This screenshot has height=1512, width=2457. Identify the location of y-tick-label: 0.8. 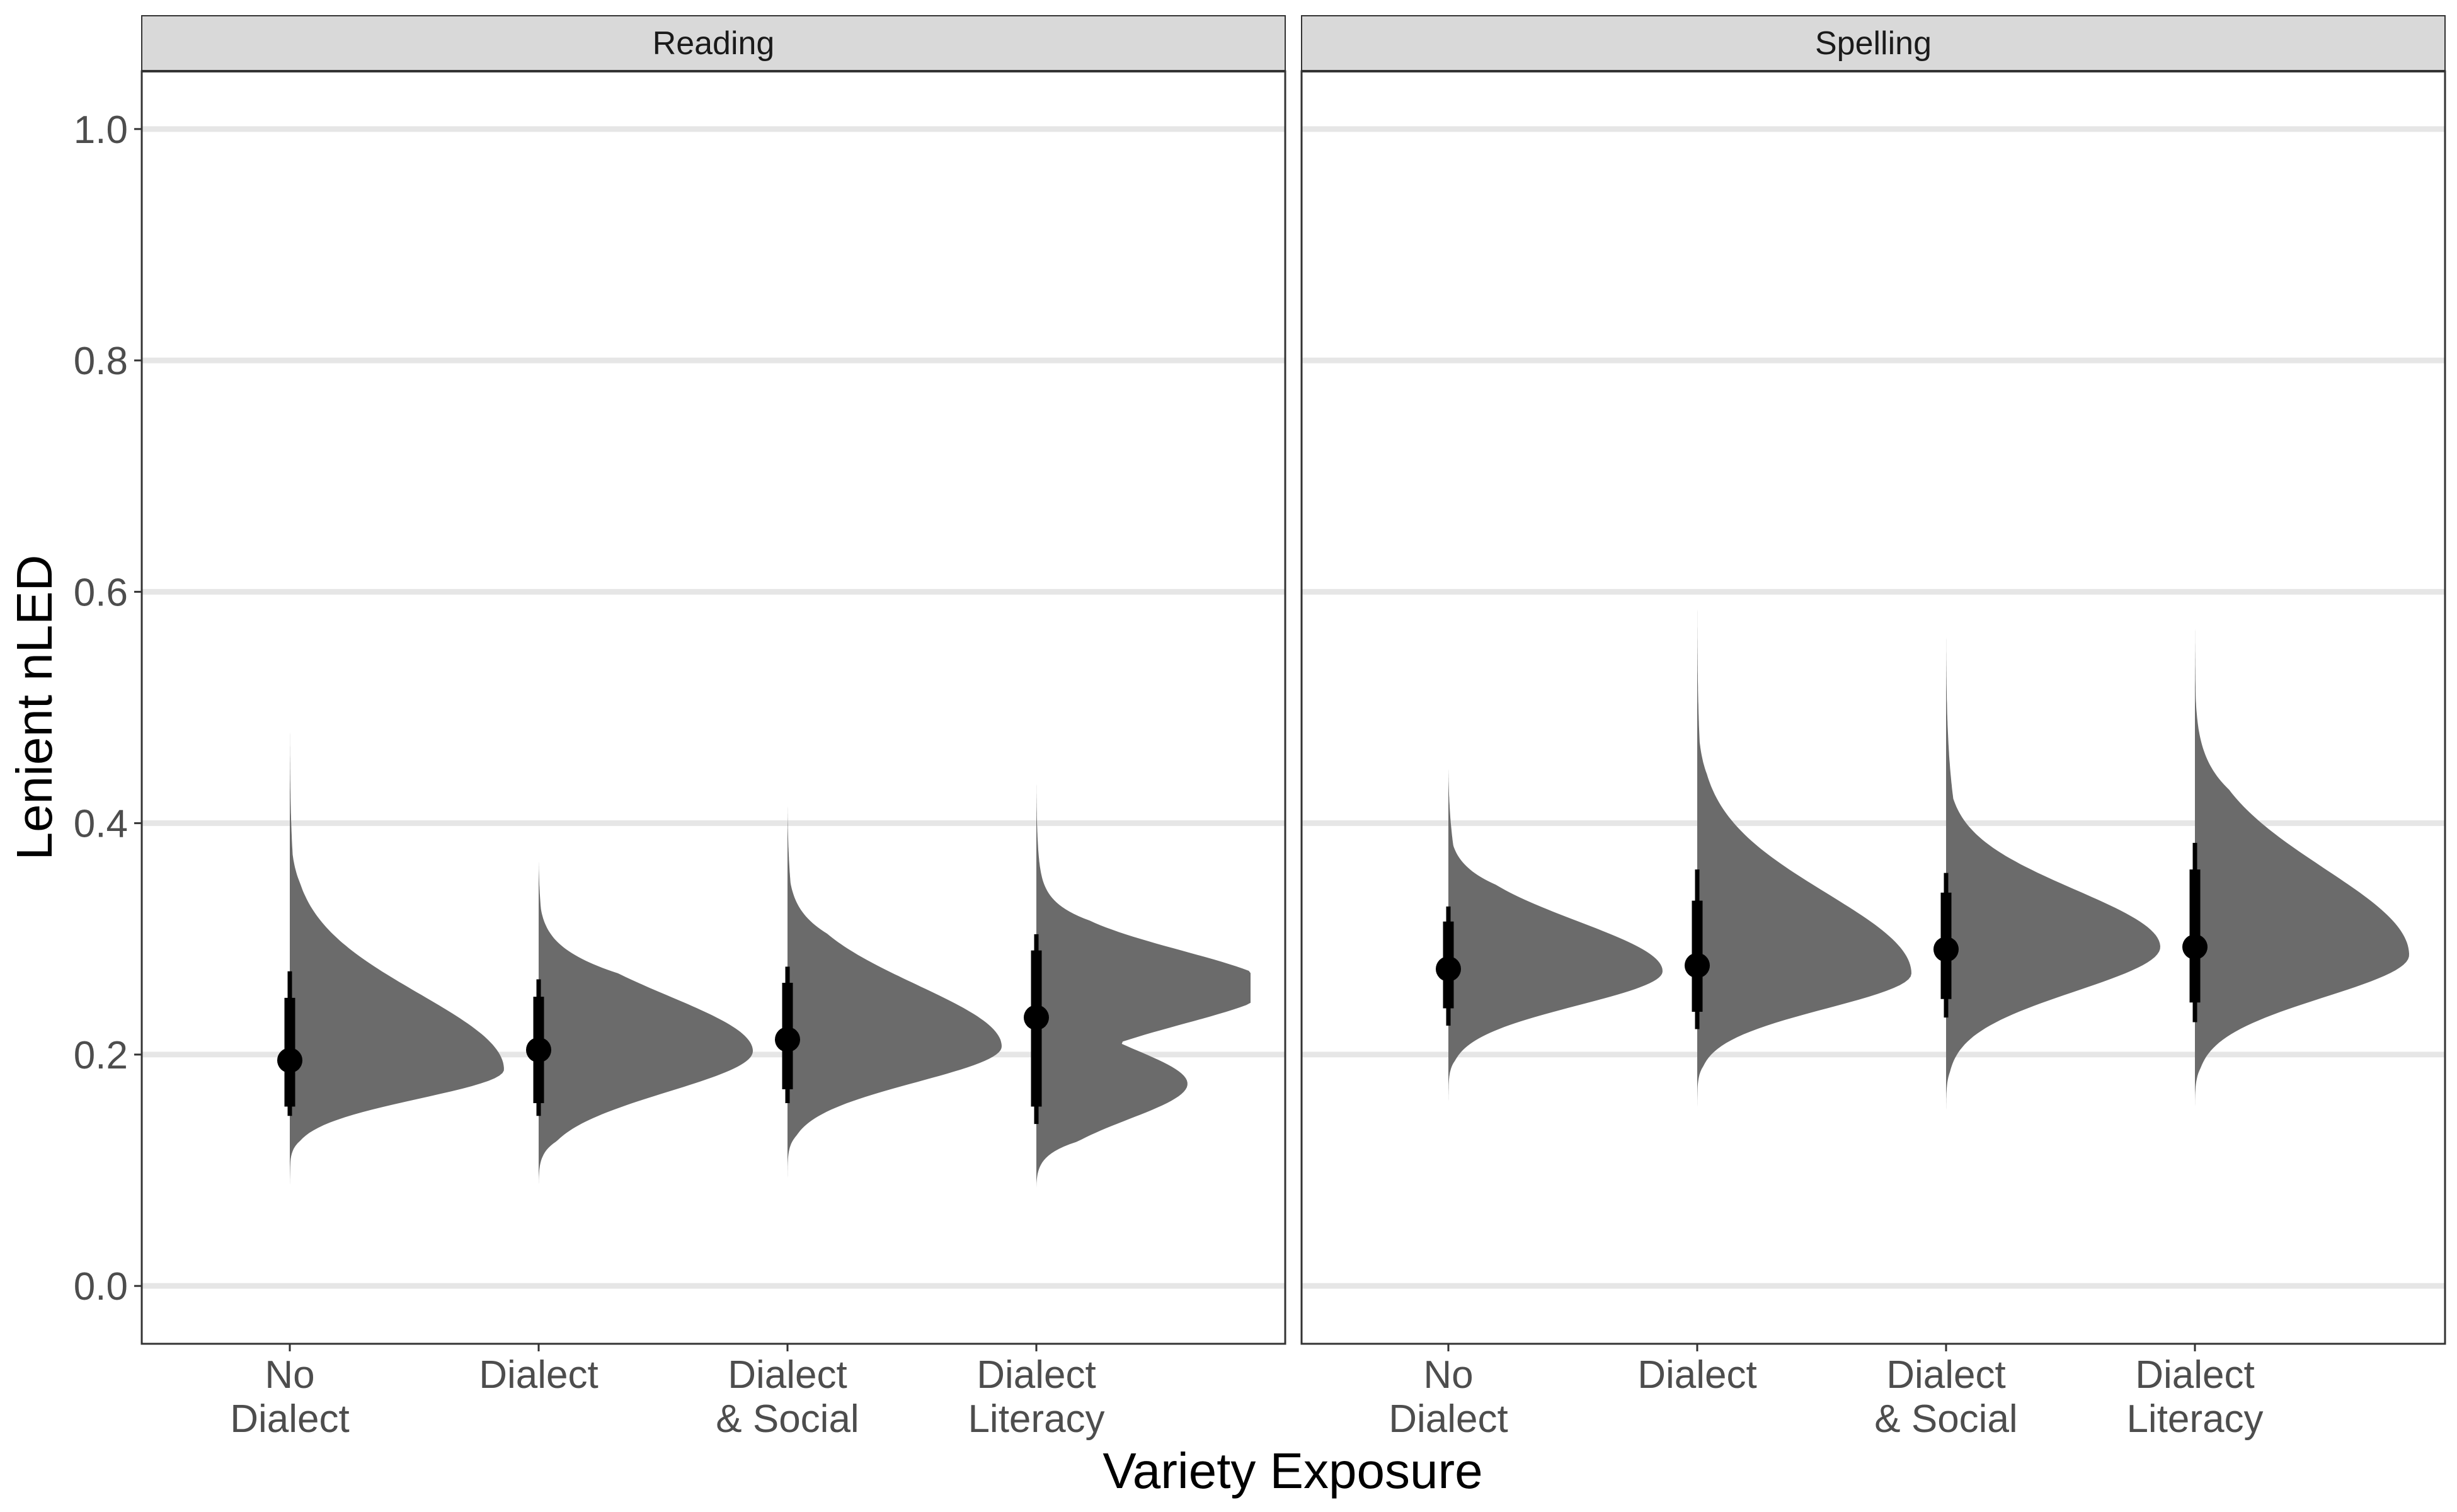
(101, 361).